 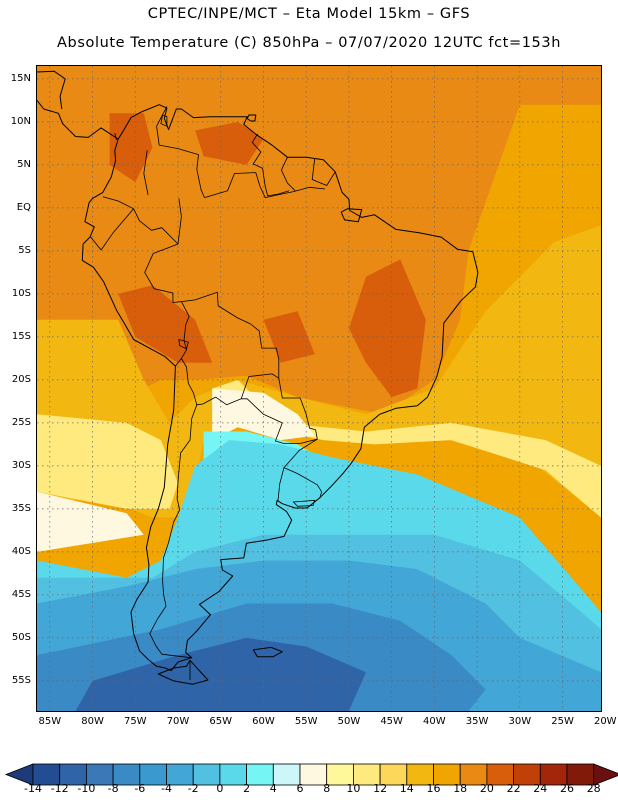 What do you see at coordinates (263, 721) in the screenshot?
I see `longitude-label: 60W` at bounding box center [263, 721].